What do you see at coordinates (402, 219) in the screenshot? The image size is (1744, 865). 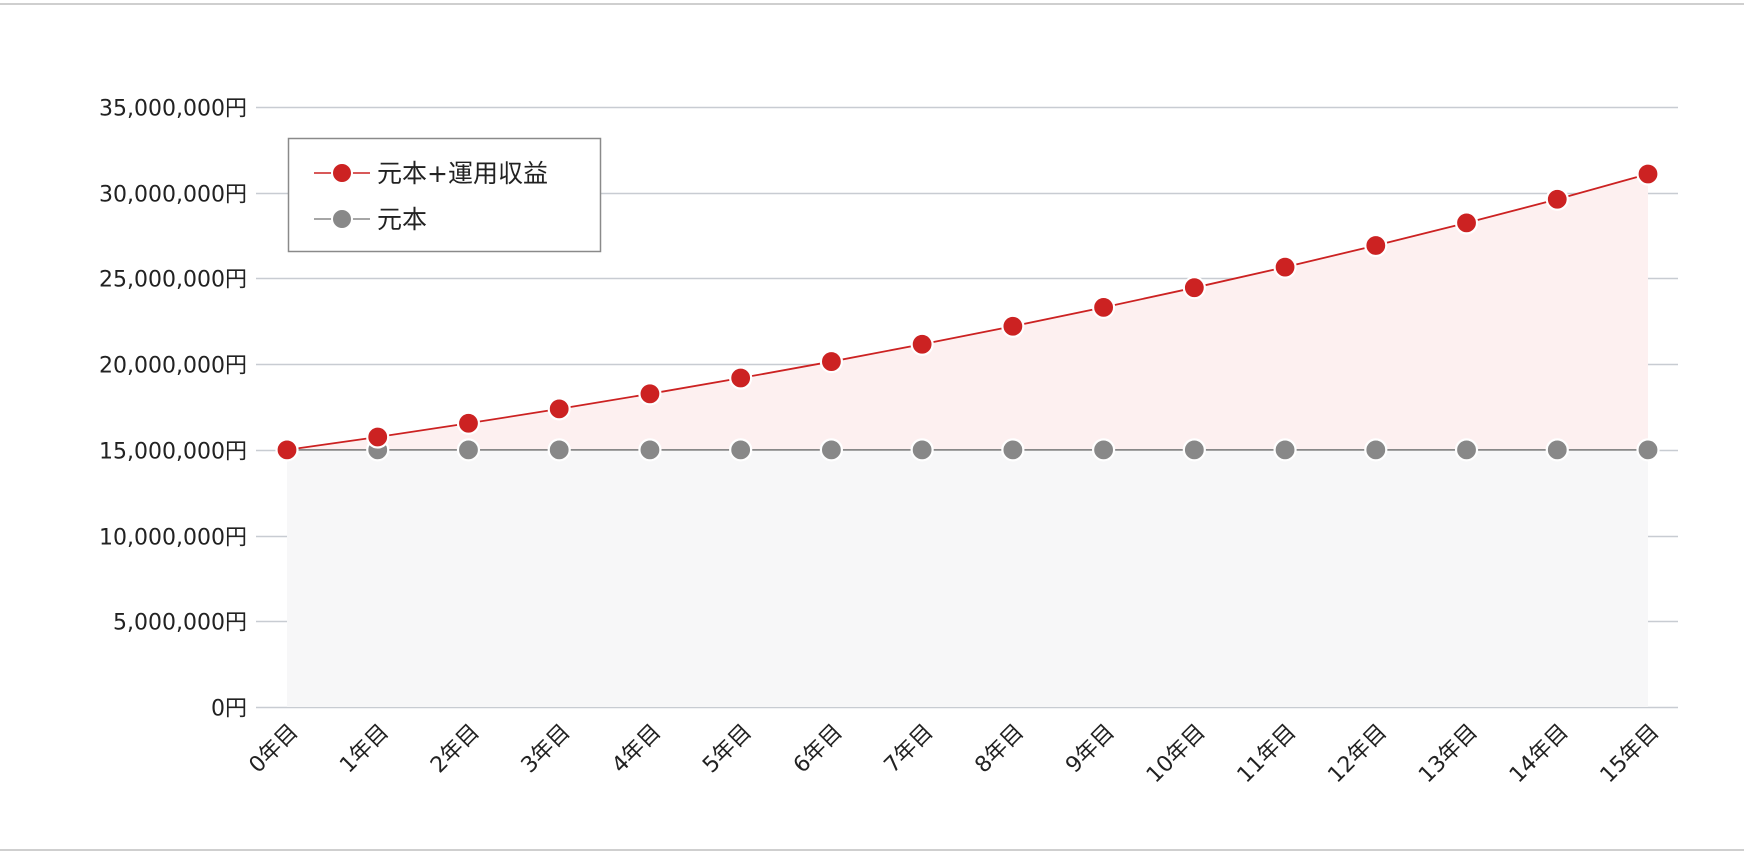 I see `legend-label-principal: 元本` at bounding box center [402, 219].